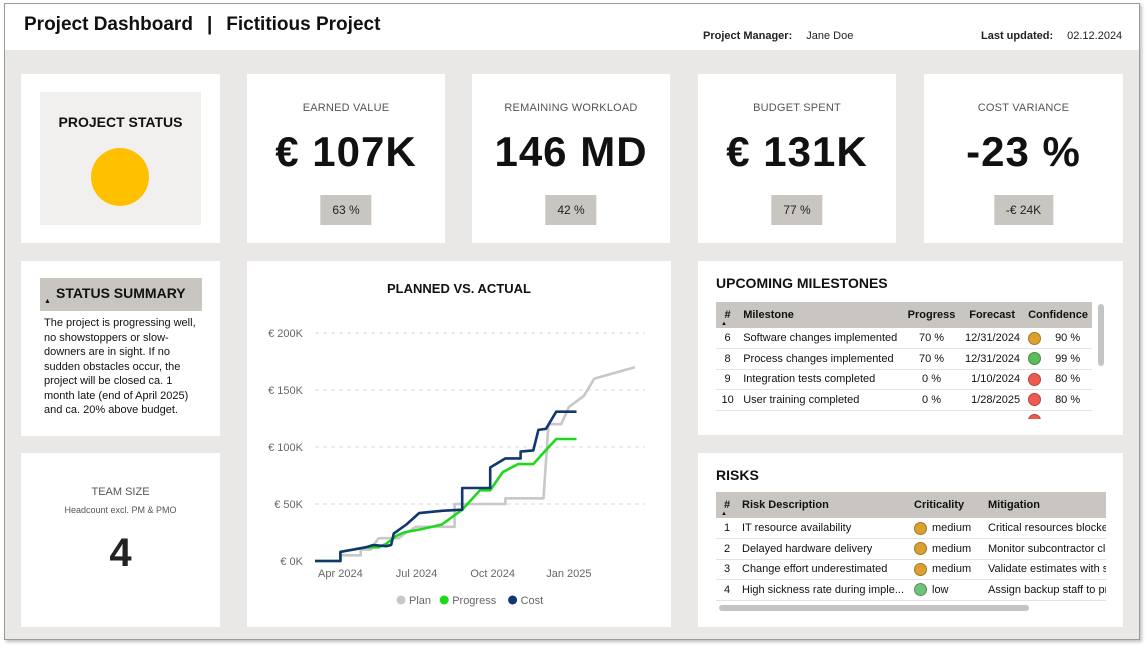 The height and width of the screenshot is (648, 1148). Describe the element at coordinates (420, 601) in the screenshot. I see `legend-label-plan: Plan` at that location.